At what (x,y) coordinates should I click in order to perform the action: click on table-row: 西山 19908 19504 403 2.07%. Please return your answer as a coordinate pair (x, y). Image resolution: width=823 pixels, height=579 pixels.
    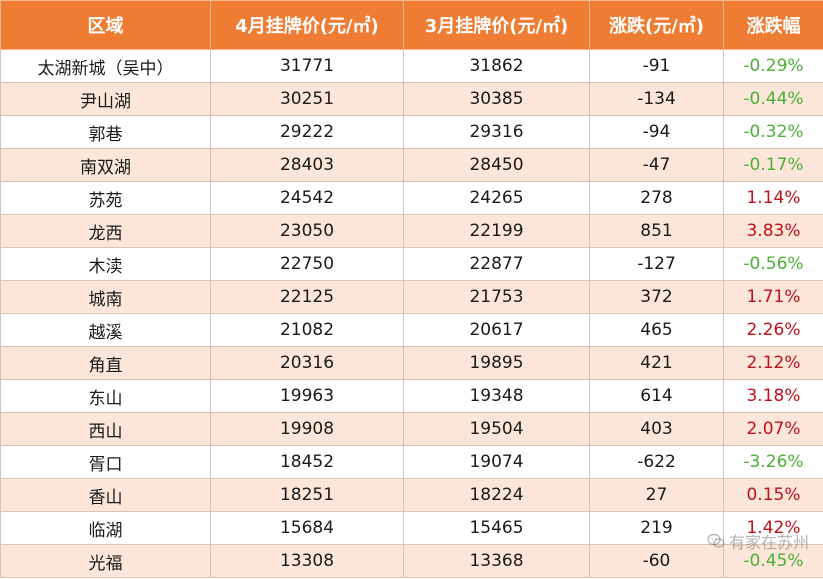
    Looking at the image, I should click on (411, 429).